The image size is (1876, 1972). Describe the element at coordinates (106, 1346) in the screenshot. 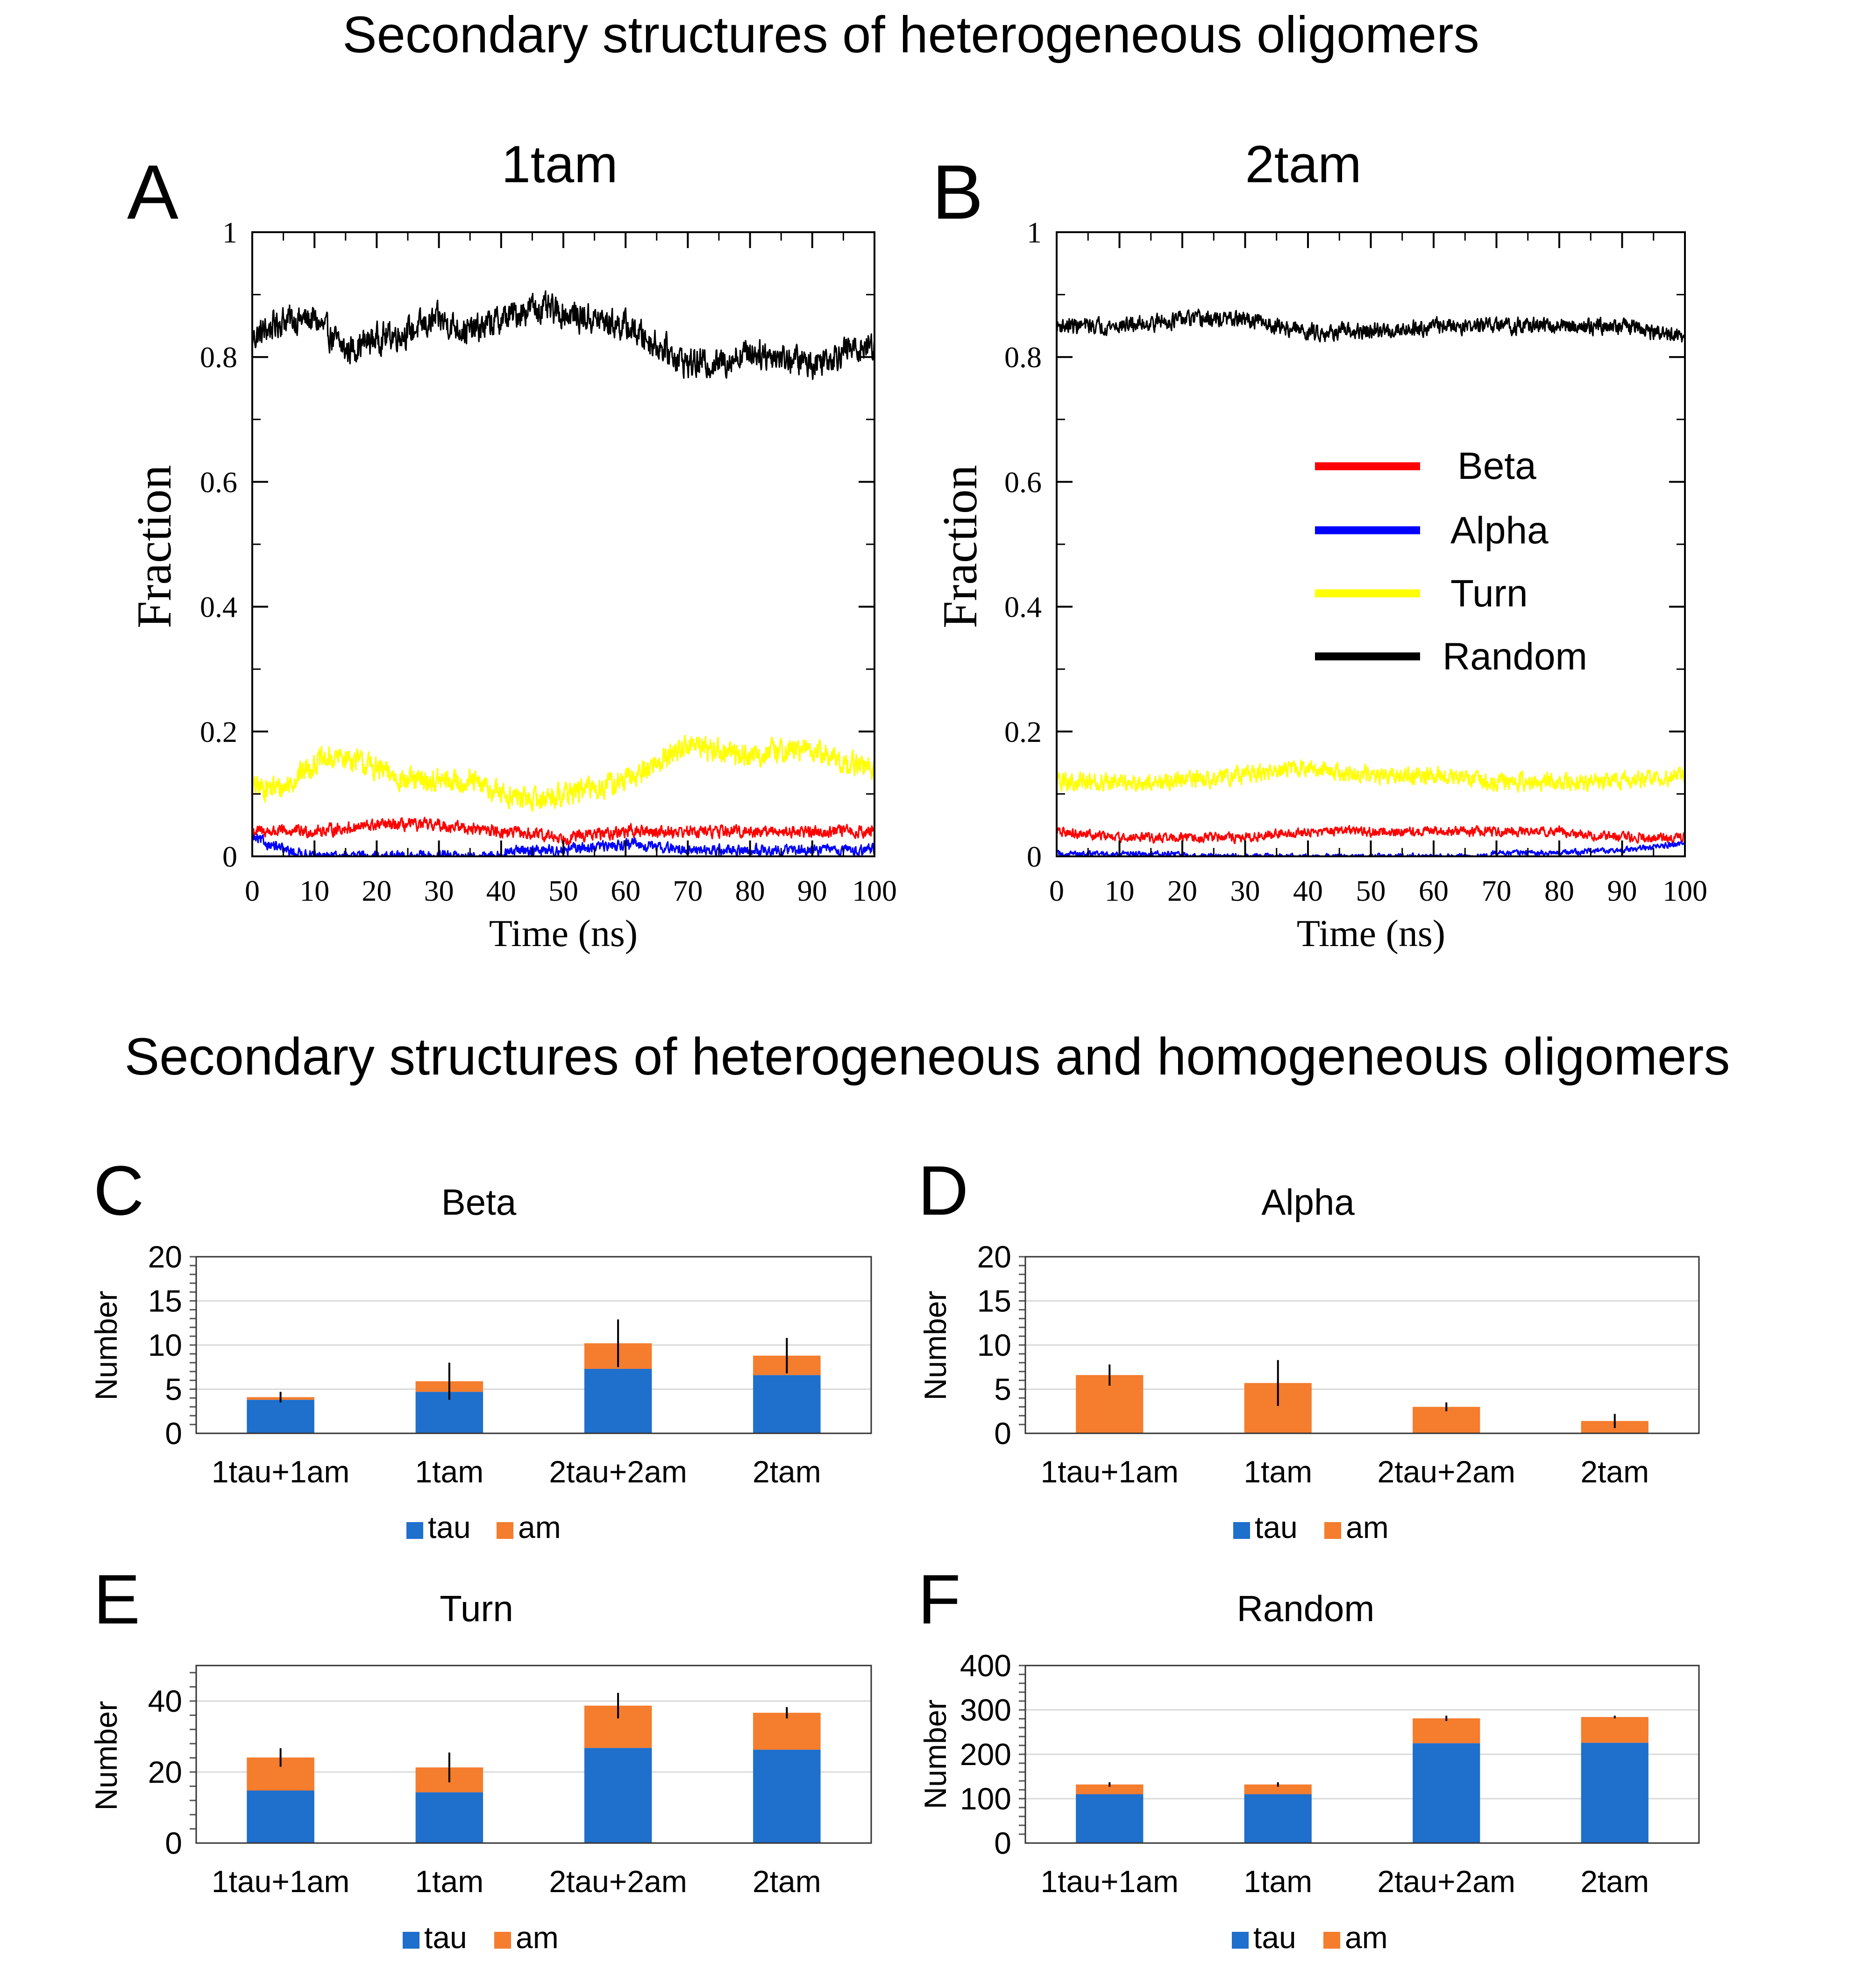

I see `panel-c-y-axis-label: Number` at that location.